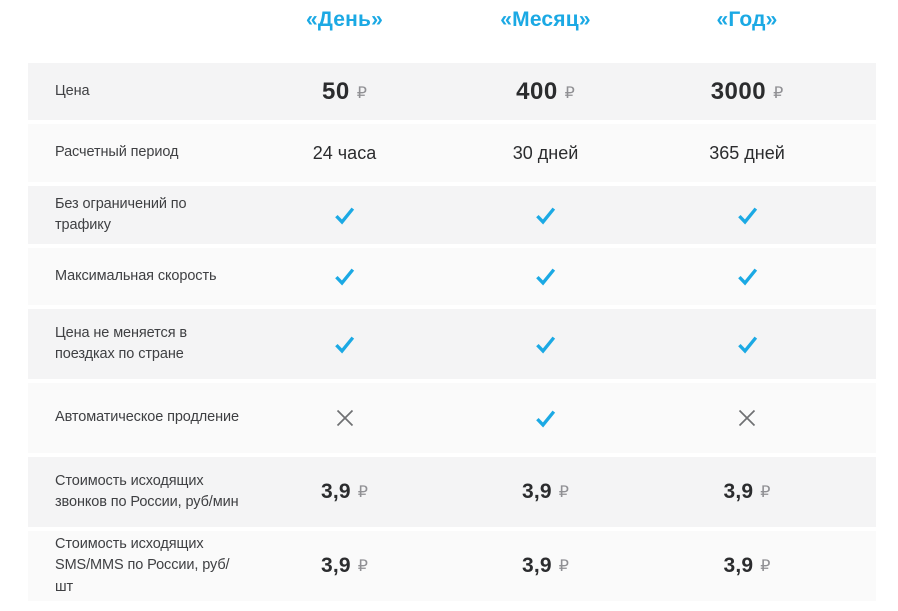 The width and height of the screenshot is (898, 611). What do you see at coordinates (747, 152) in the screenshot?
I see `value-cell: 365 дней` at bounding box center [747, 152].